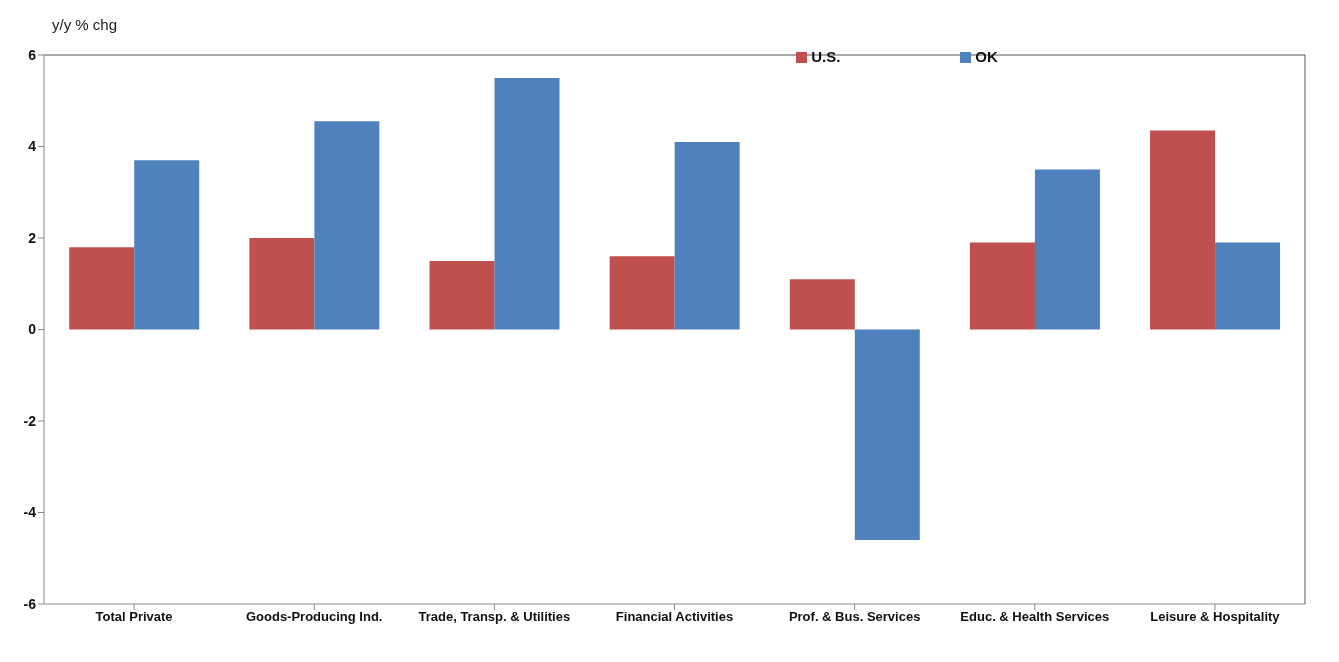 The width and height of the screenshot is (1339, 662). What do you see at coordinates (30, 603) in the screenshot?
I see `y-tick-label: -6` at bounding box center [30, 603].